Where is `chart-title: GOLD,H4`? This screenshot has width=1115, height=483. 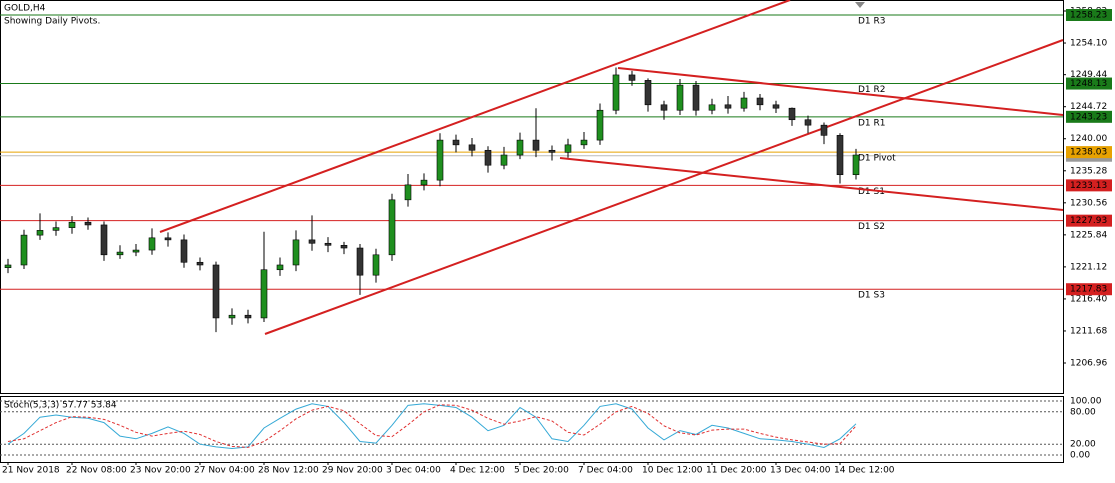
chart-title: GOLD,H4 is located at coordinates (25, 9).